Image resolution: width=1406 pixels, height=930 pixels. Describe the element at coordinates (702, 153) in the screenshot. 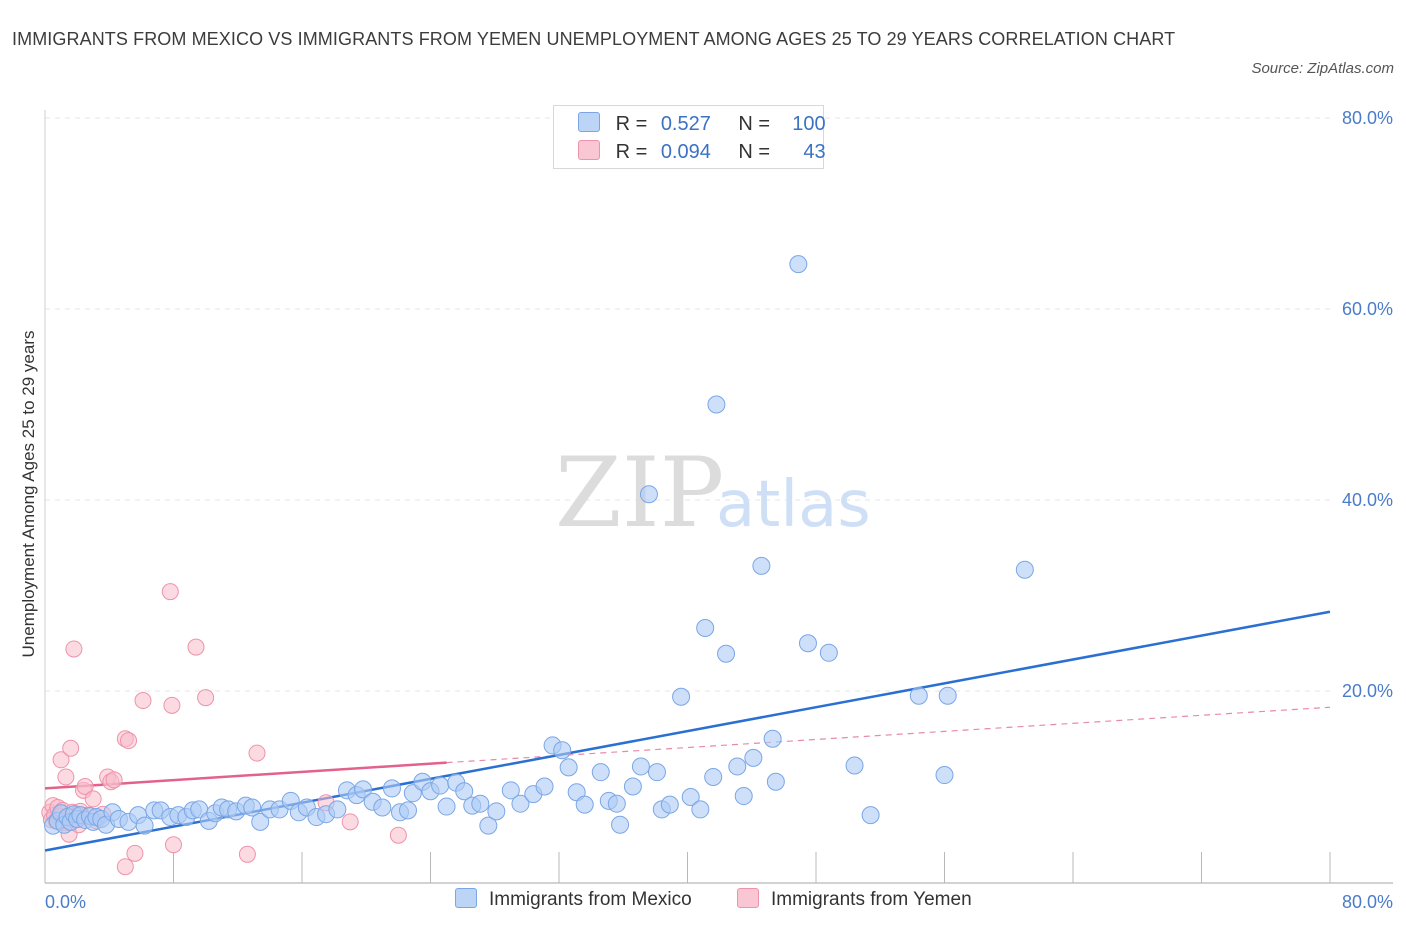

I see `stats-row-yemen: R = 0.094 N = 43` at that location.